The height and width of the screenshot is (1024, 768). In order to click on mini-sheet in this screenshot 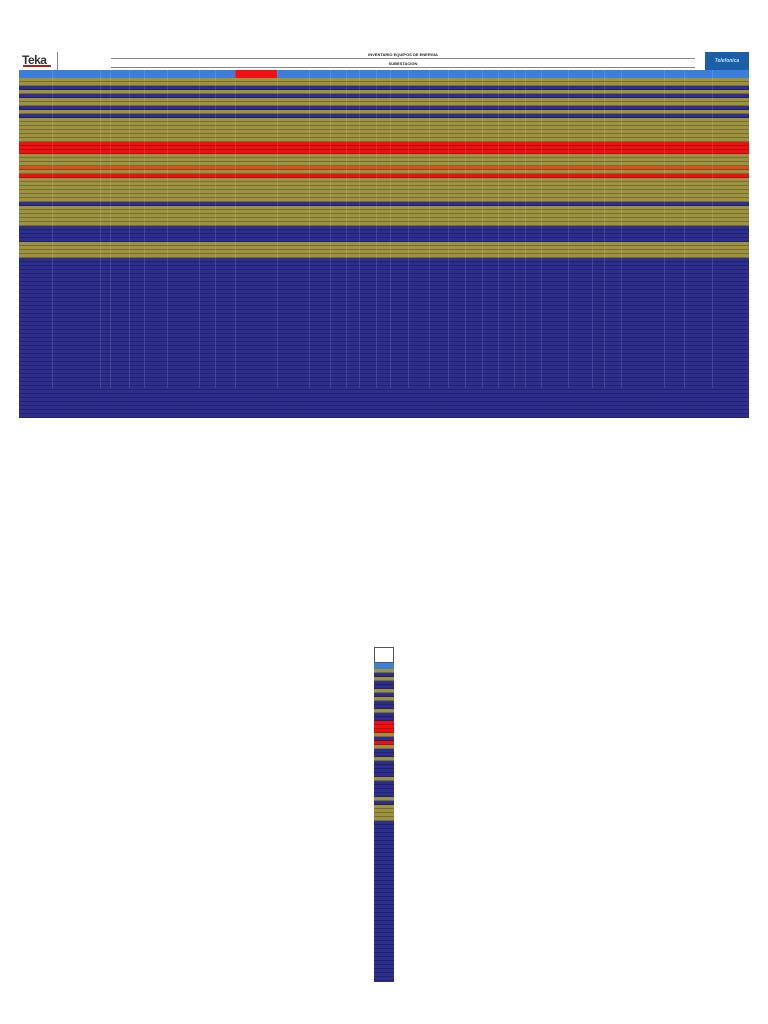, I will do `click(384, 814)`.